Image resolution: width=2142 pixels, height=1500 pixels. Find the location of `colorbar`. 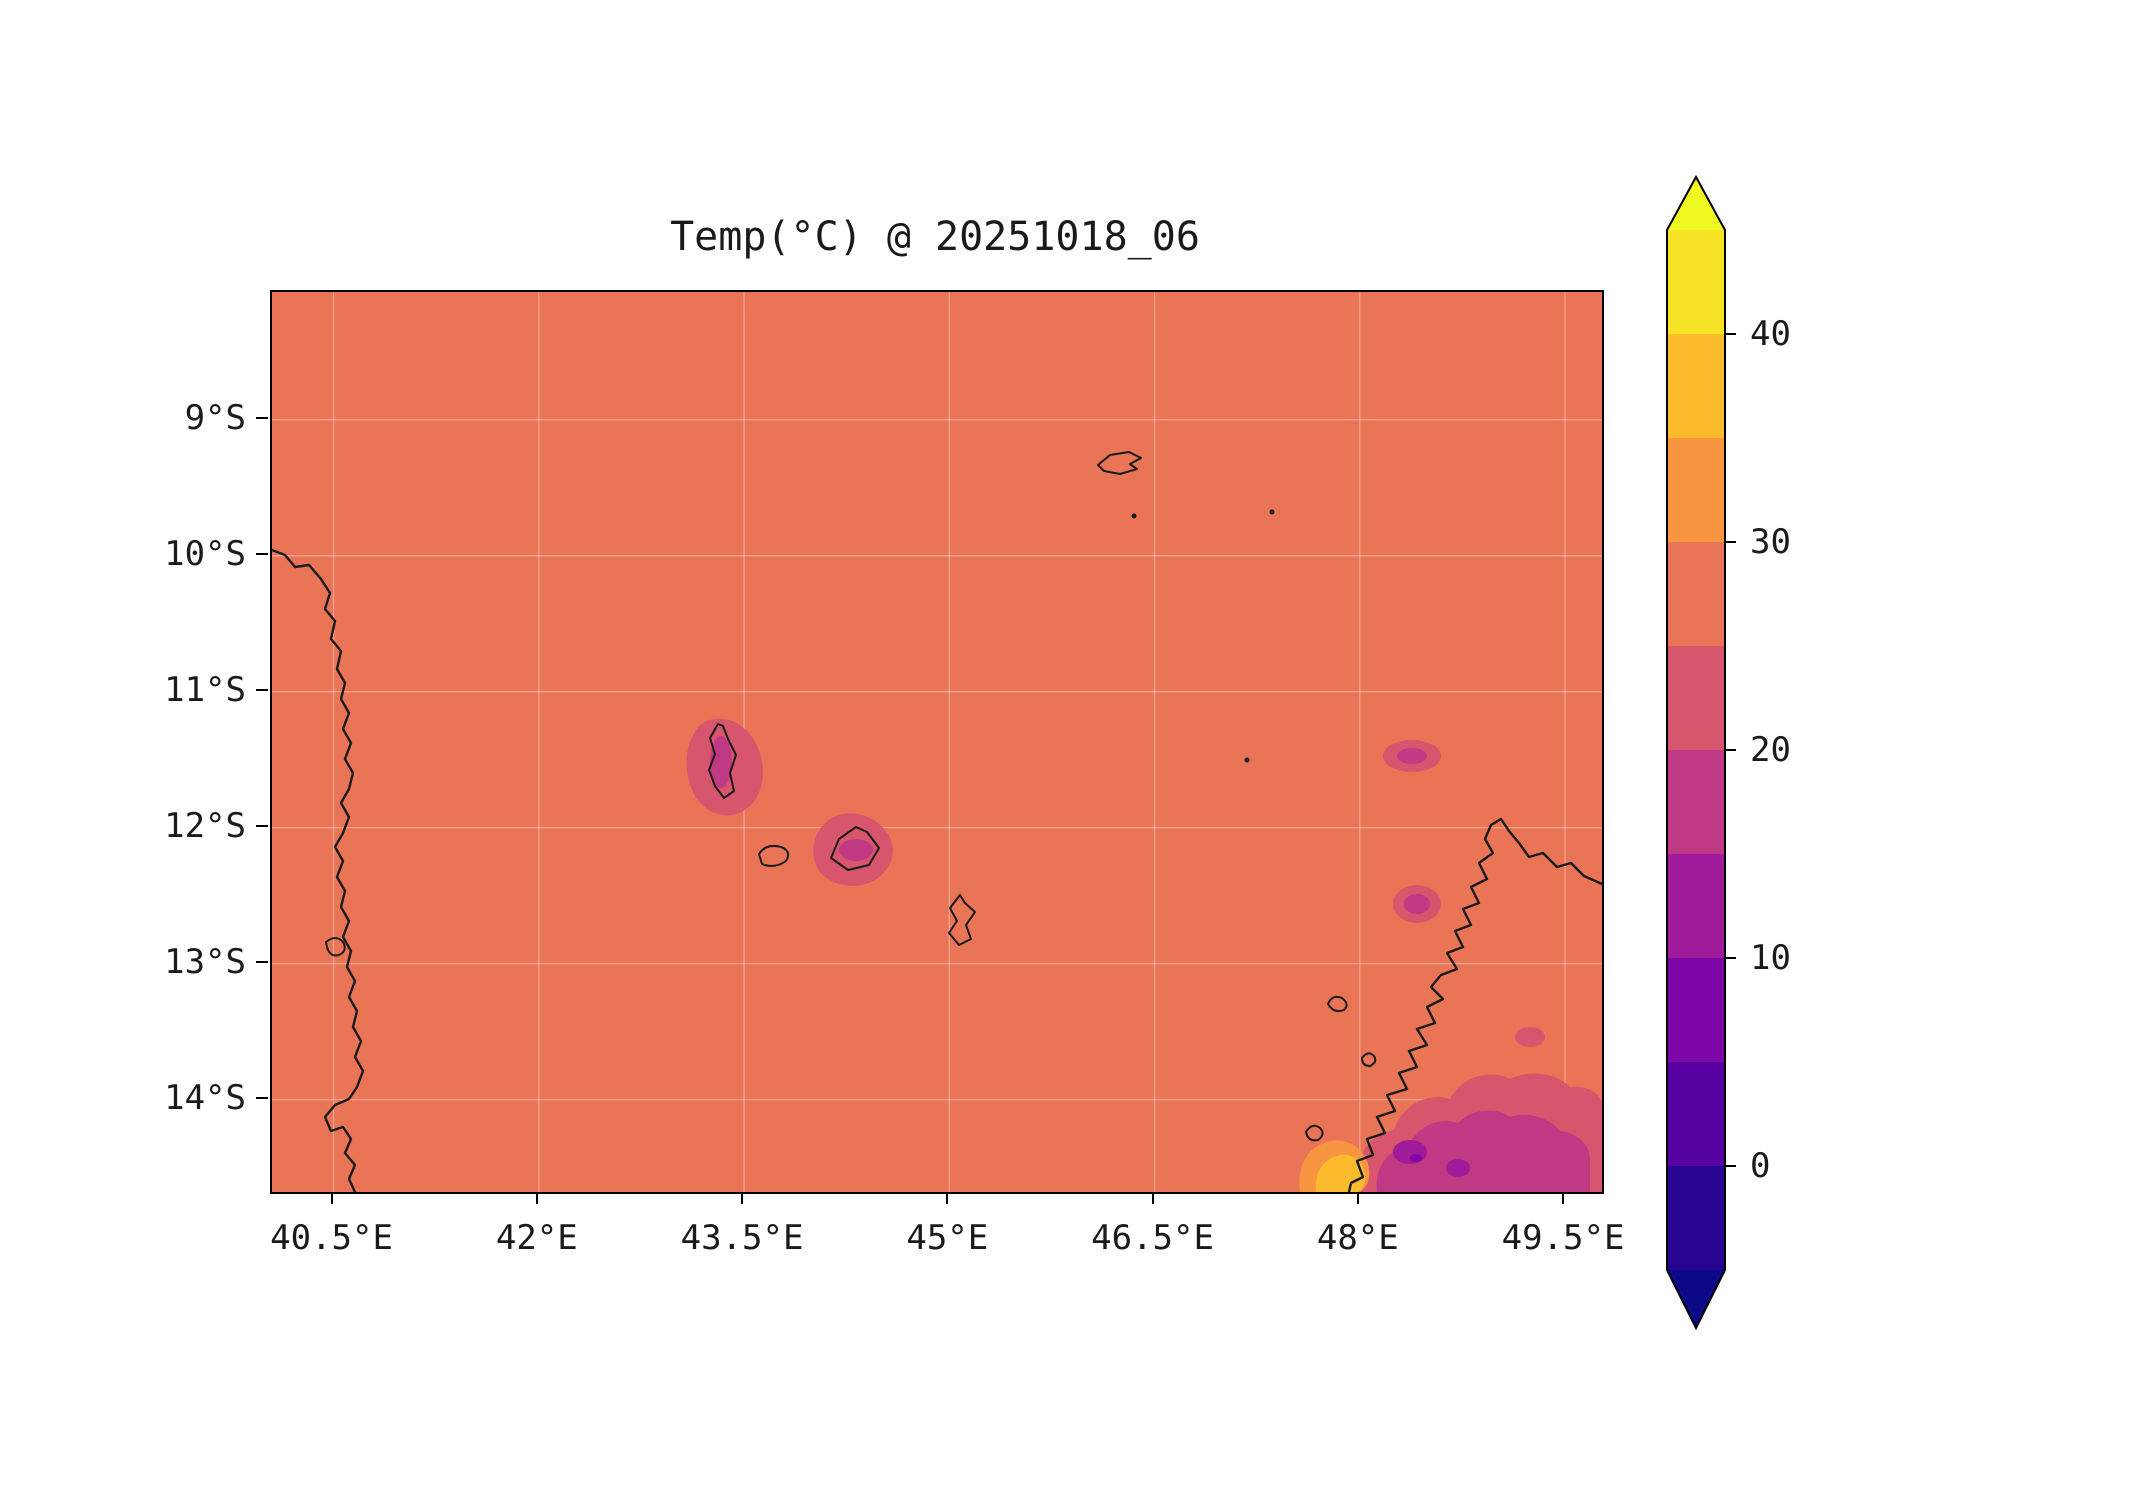

colorbar is located at coordinates (1701, 752).